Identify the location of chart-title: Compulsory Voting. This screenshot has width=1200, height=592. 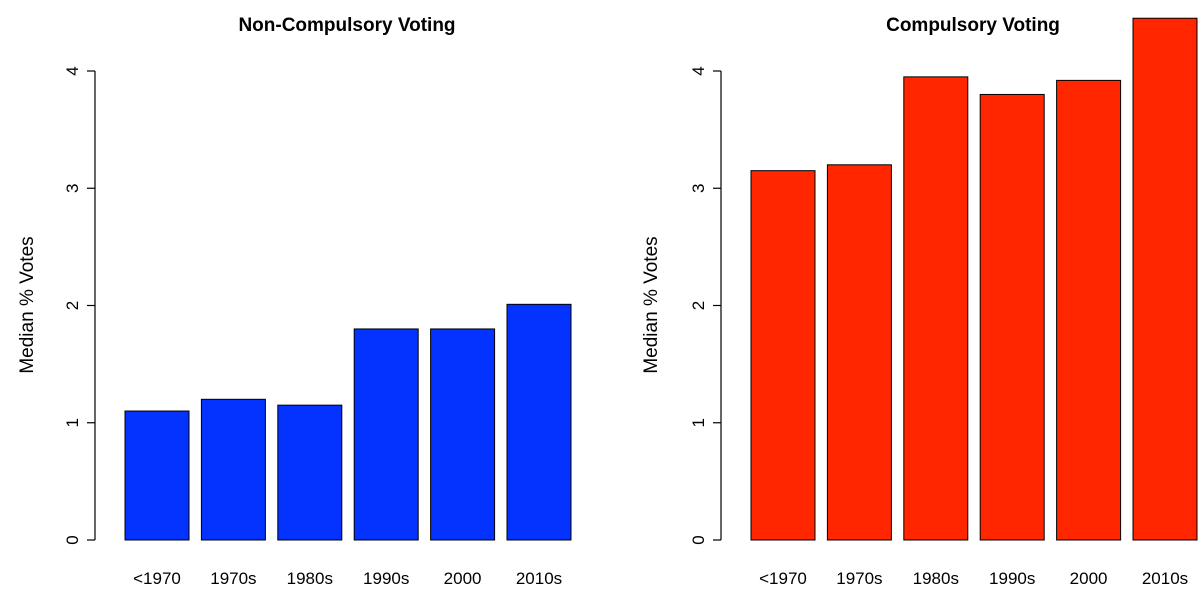
(973, 25).